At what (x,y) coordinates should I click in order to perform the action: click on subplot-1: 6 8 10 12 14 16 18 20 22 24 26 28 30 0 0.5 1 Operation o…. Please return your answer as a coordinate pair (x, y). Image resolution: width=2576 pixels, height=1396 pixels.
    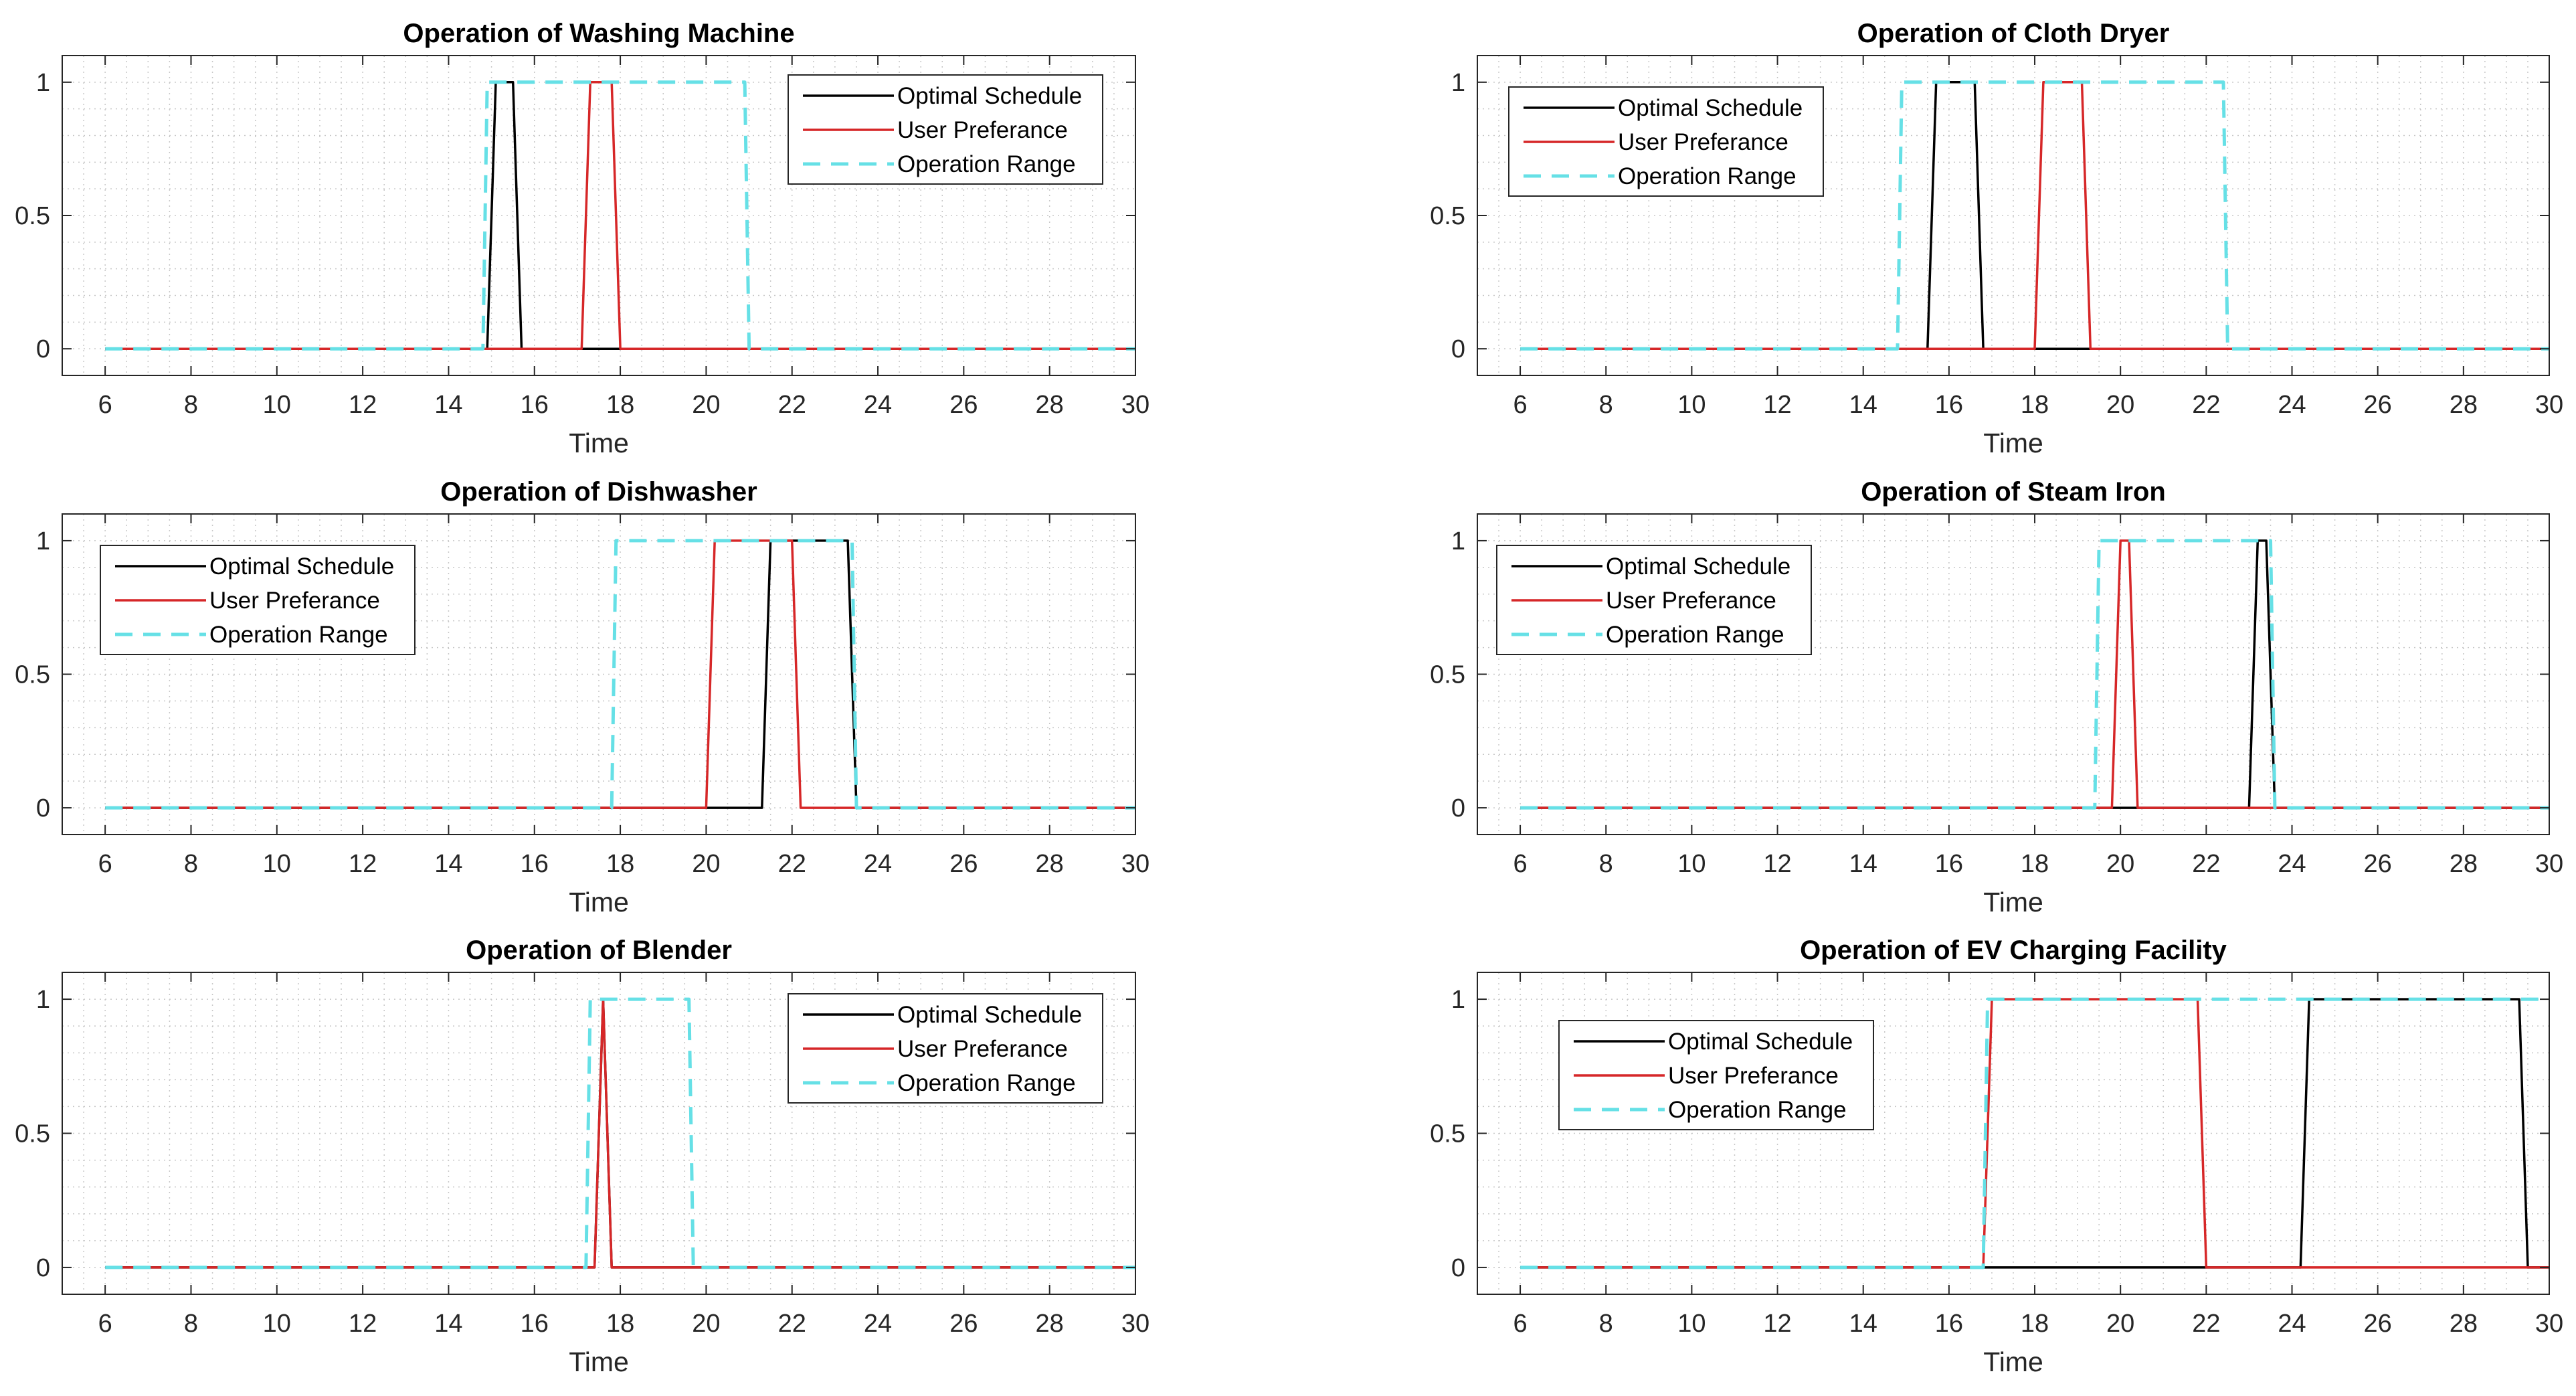
    Looking at the image, I should click on (582, 239).